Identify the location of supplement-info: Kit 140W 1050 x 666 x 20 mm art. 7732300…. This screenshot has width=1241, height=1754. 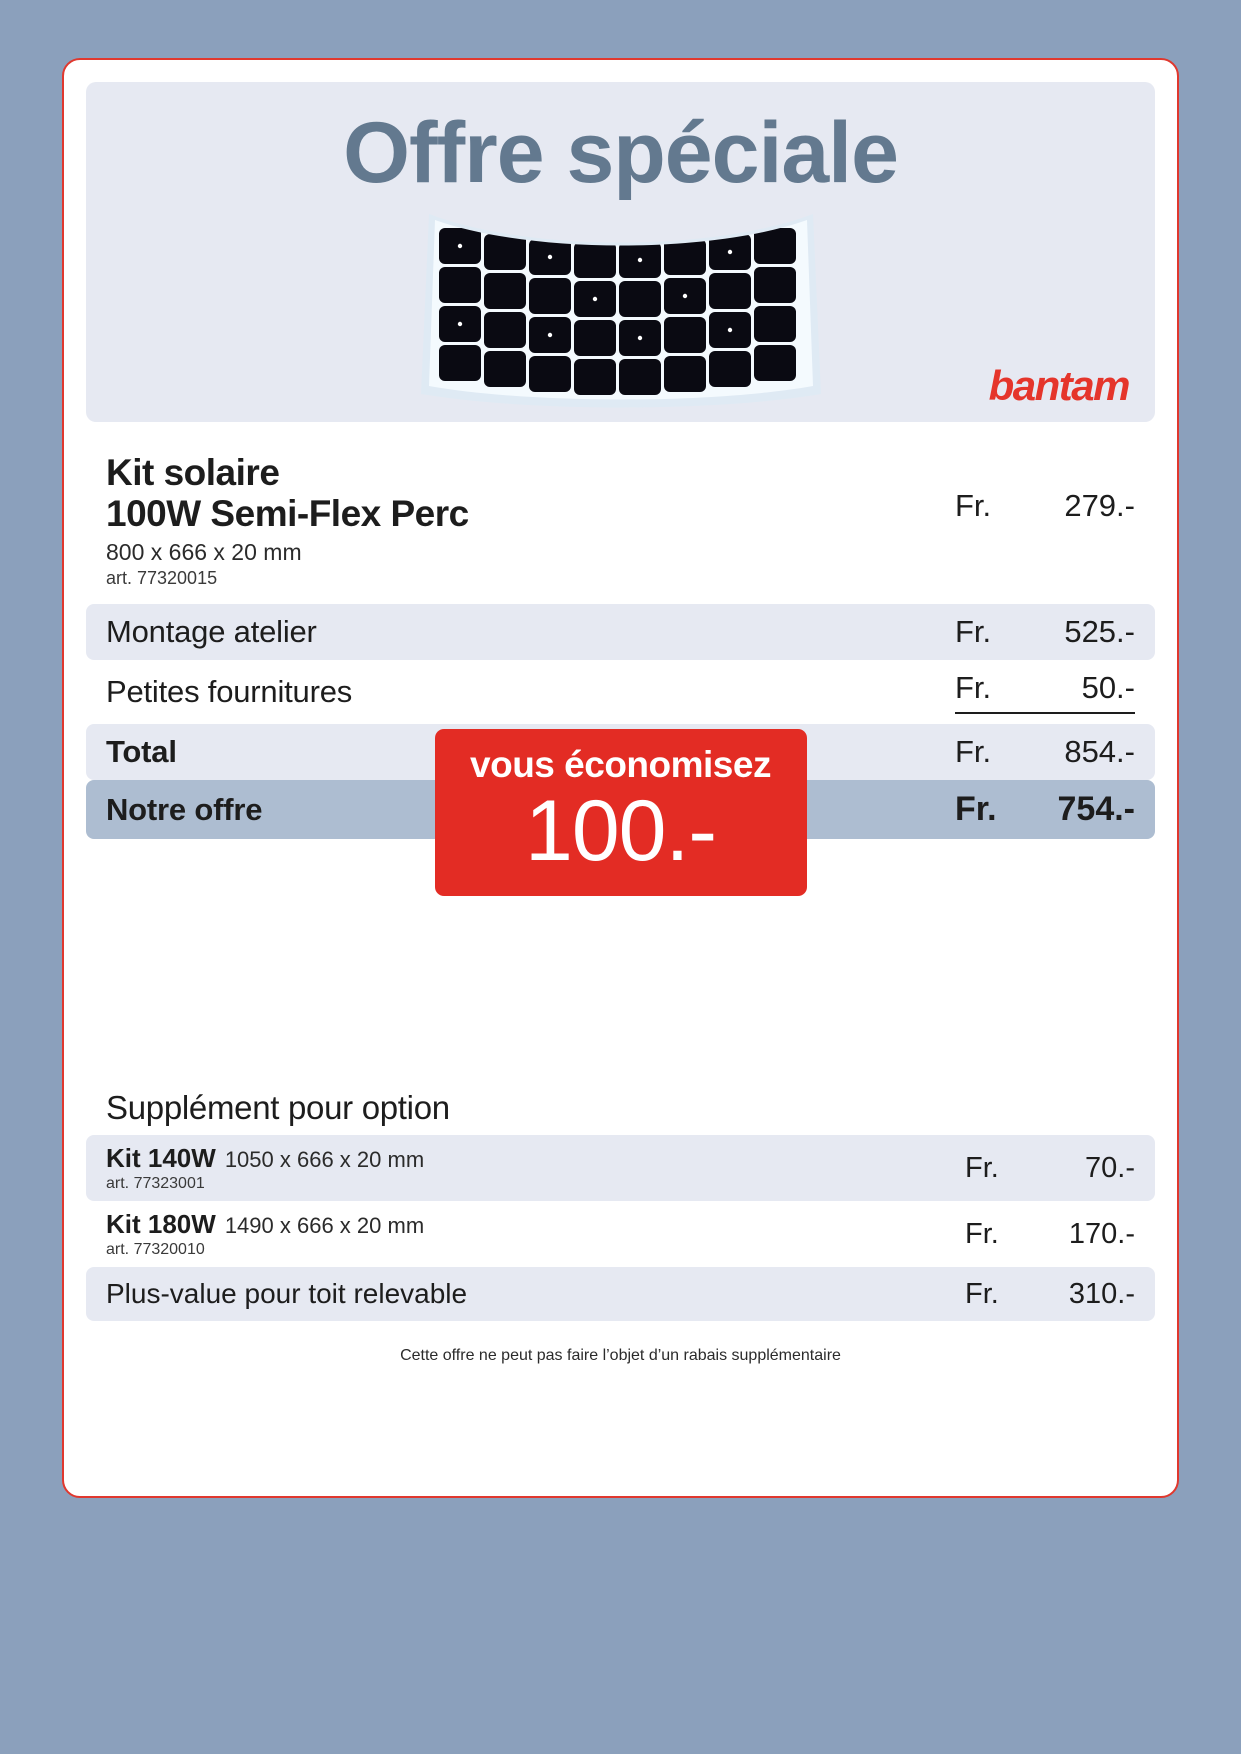
(265, 1168).